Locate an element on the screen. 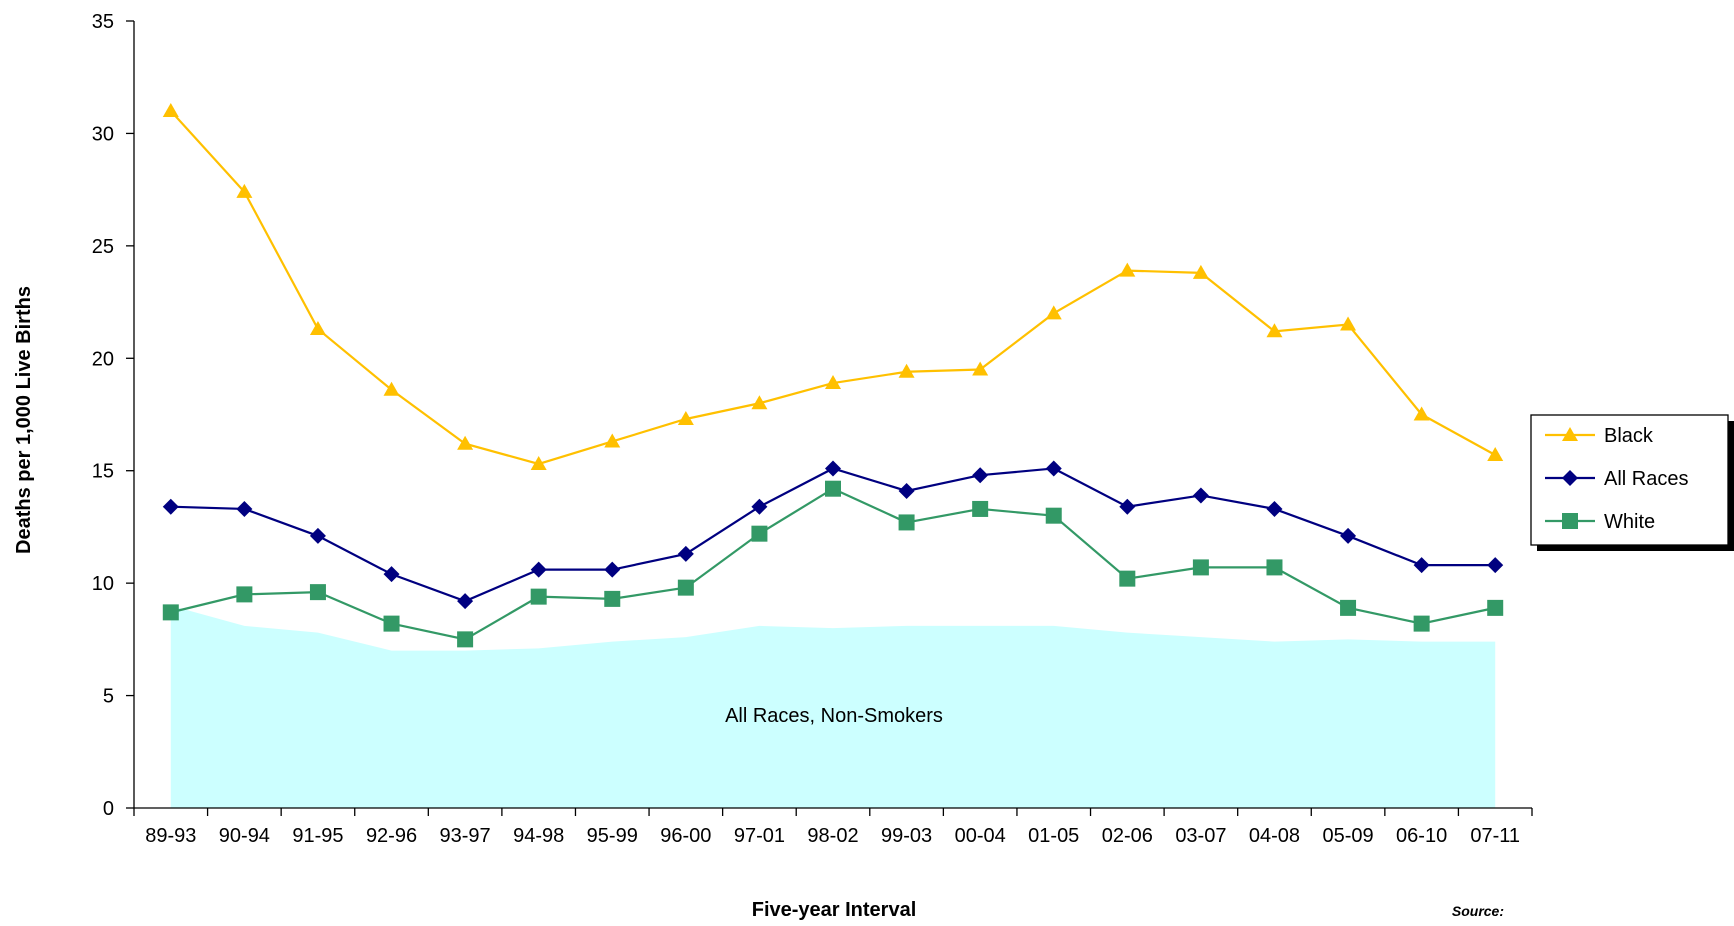 The width and height of the screenshot is (1734, 926). y-tick-label: 25 is located at coordinates (103, 247).